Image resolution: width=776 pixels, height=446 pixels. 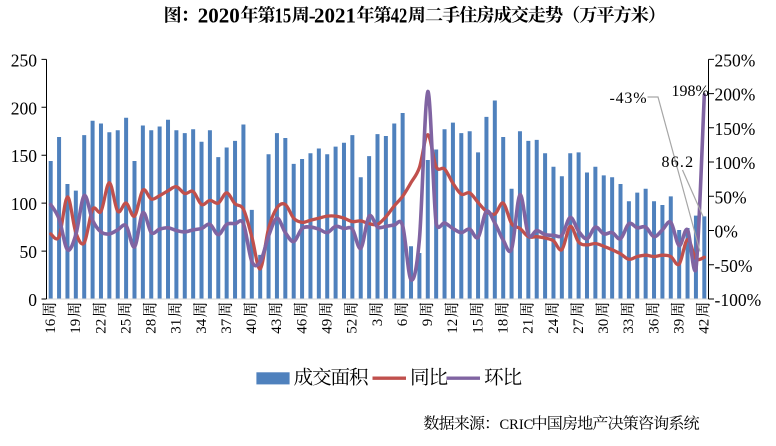 What do you see at coordinates (353, 326) in the screenshot?
I see `svg-text: 52` at bounding box center [353, 326].